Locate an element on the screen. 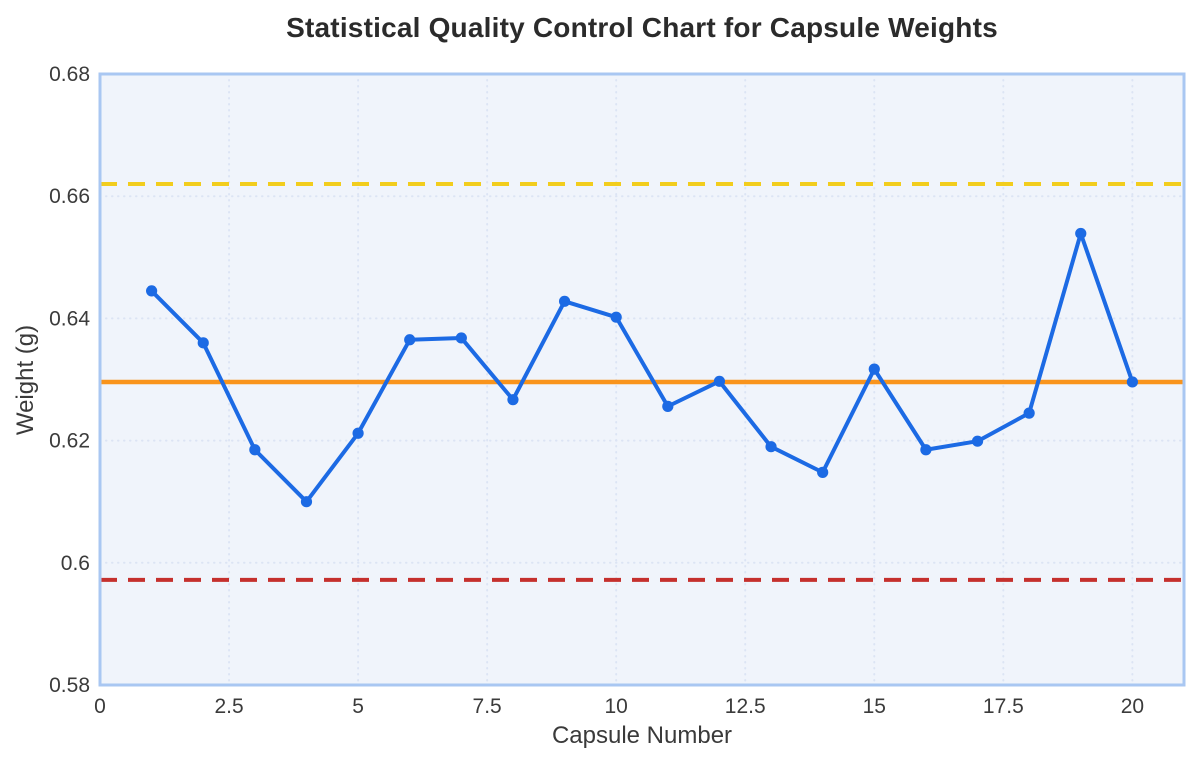 The image size is (1200, 761). y-tick-label: 0.66 is located at coordinates (69, 196).